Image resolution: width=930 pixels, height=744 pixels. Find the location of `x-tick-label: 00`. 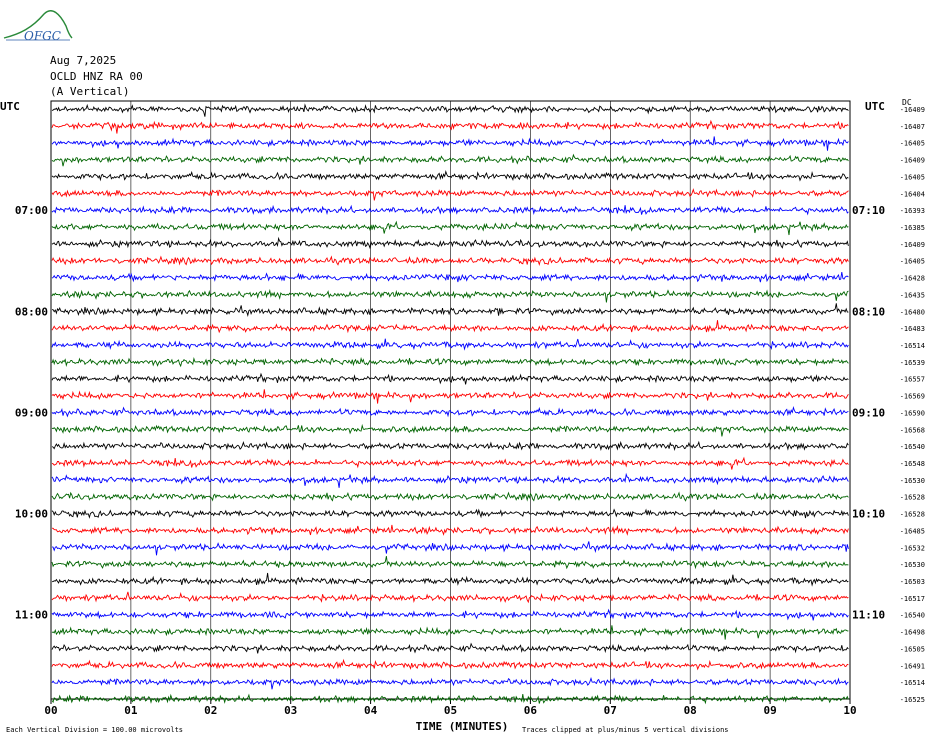

x-tick-label: 00 is located at coordinates (50, 710).